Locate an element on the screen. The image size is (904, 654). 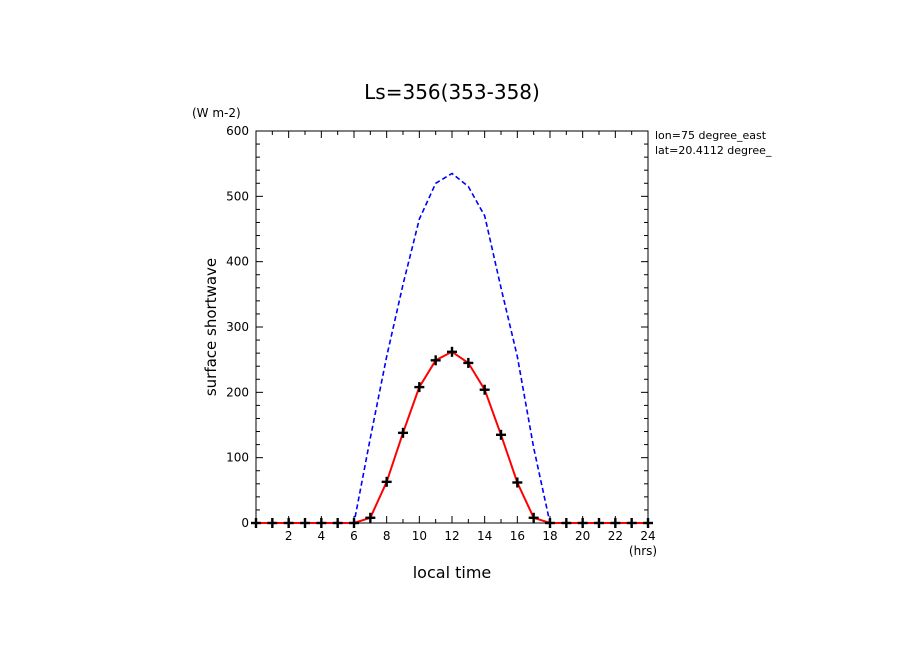
annotation-lat: lat=20.4112 degree_ is located at coordinates (713, 150).